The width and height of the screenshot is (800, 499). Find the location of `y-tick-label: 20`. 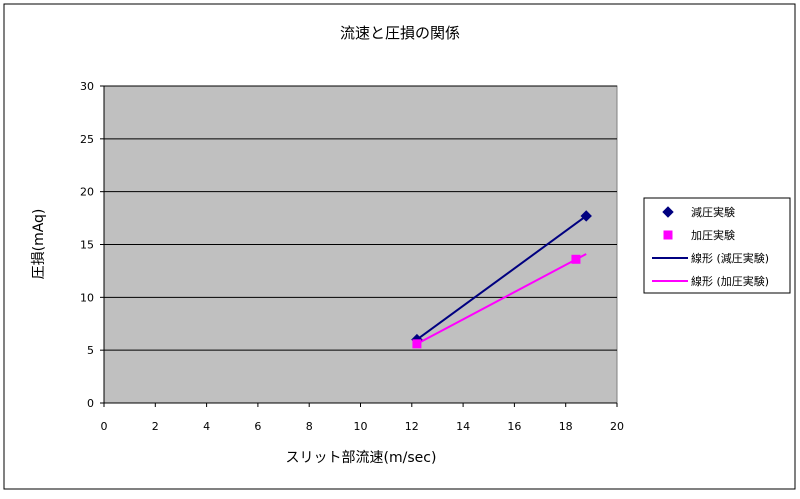

y-tick-label: 20 is located at coordinates (87, 192).